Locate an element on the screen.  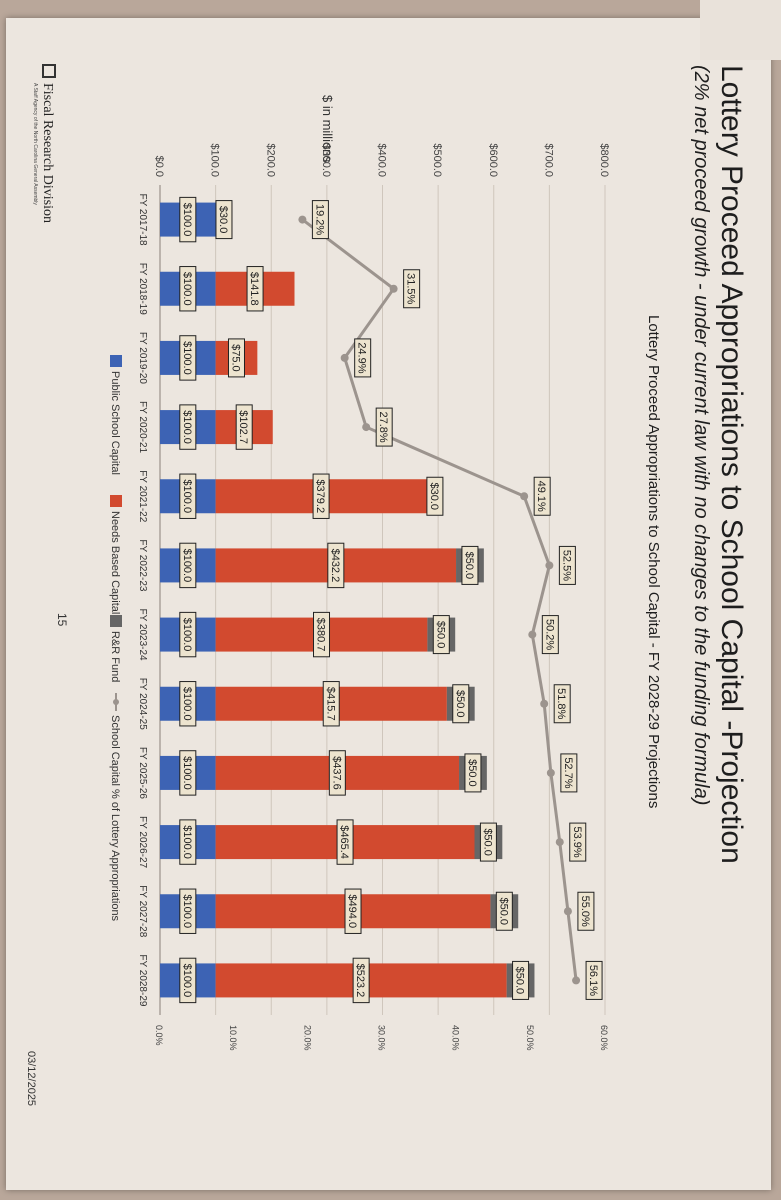
label-needs-based-capital: $432.2 is located at coordinates (335, 566).